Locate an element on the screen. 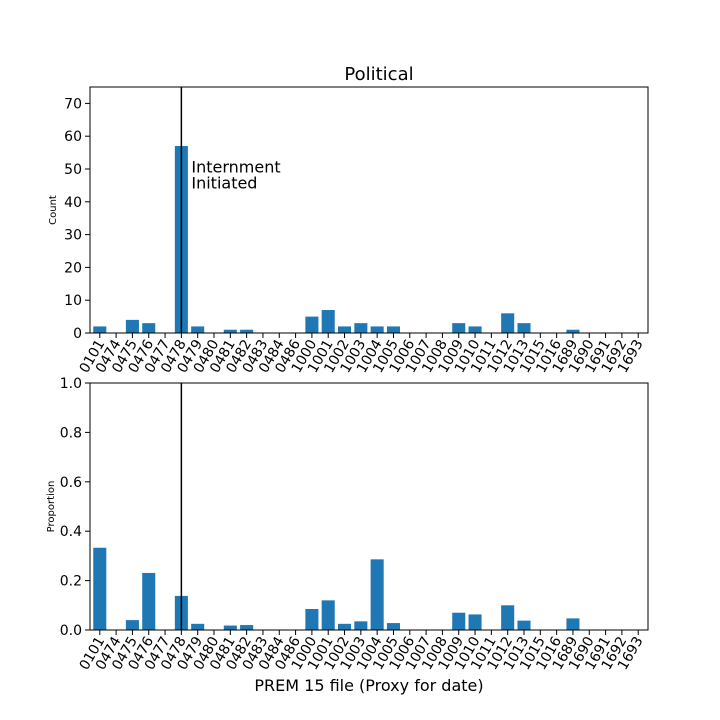  proportion-y-axis-label: Proportion is located at coordinates (51, 507).